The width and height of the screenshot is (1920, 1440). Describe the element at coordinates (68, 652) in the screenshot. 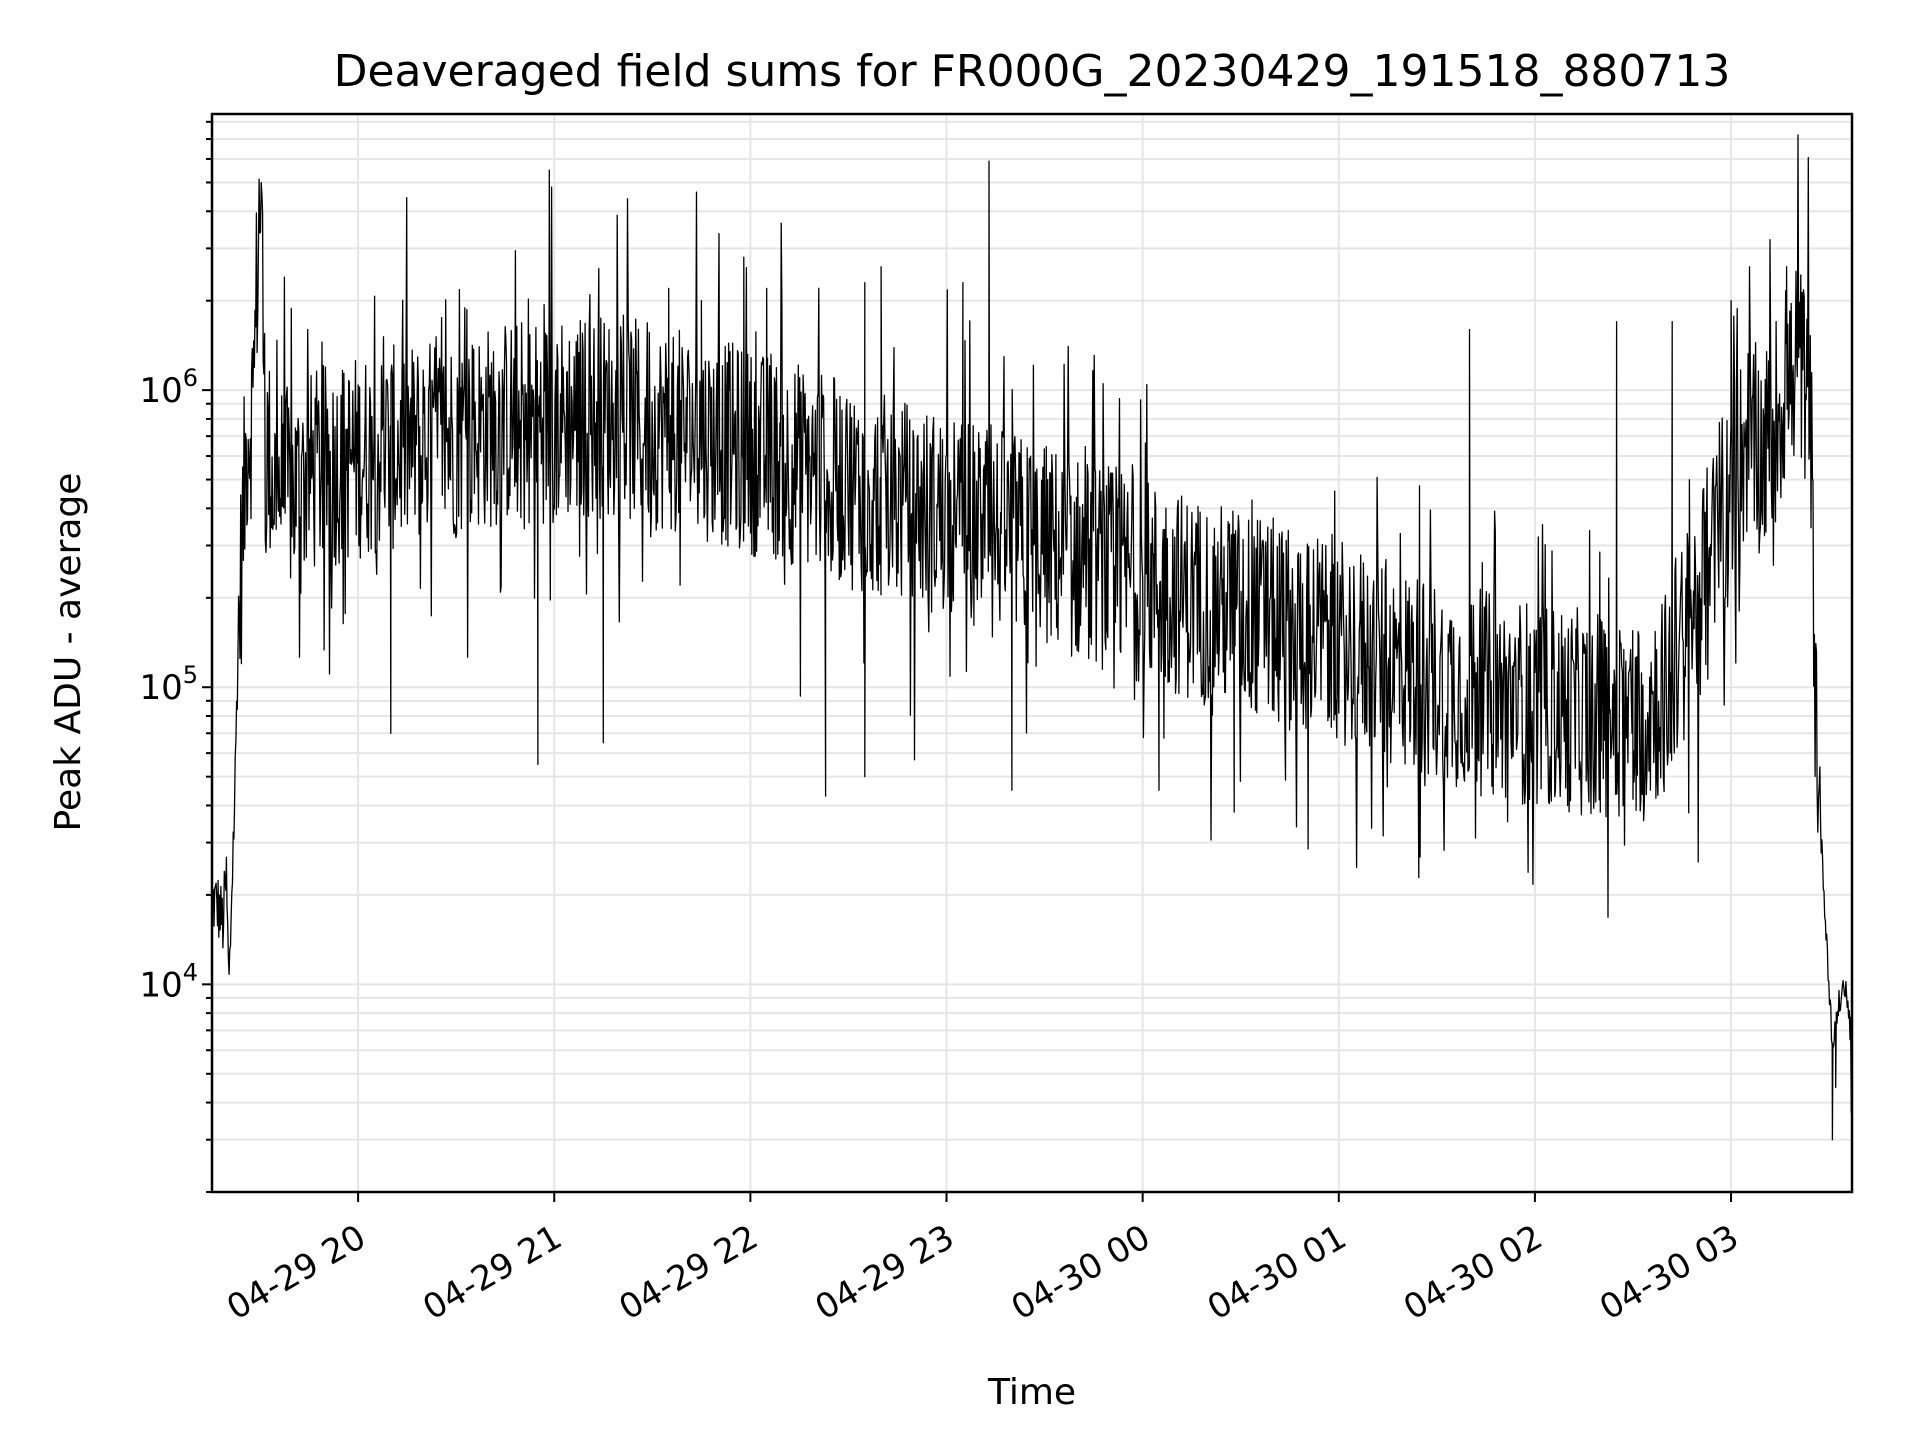

I see `y-axis-title: Peak ADU - average` at that location.